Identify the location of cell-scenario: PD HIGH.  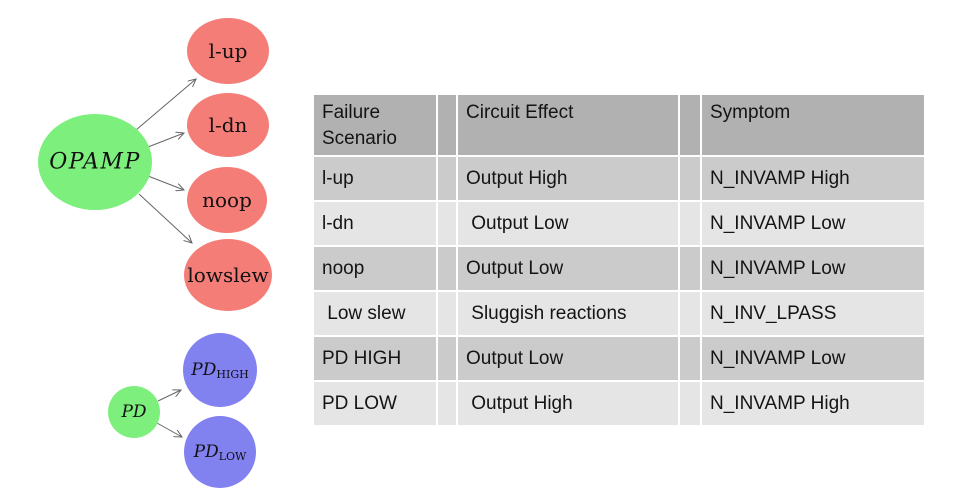
(375, 358).